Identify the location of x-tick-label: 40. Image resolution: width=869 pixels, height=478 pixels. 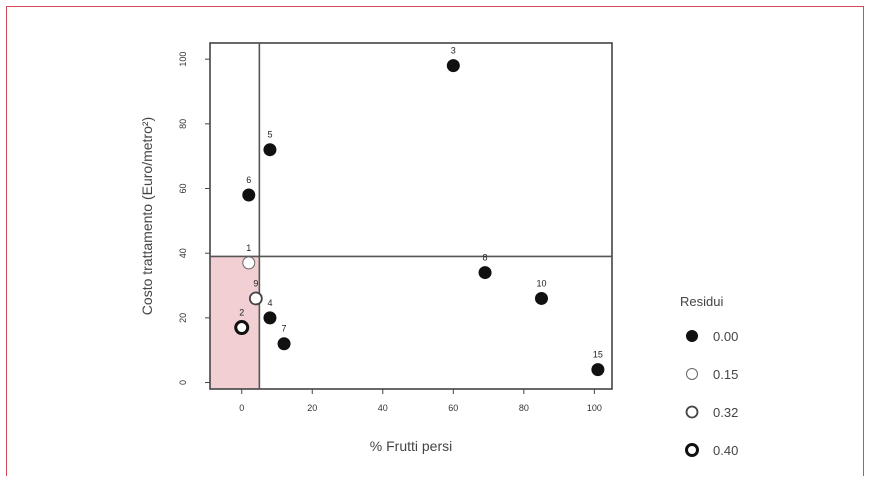
(383, 408).